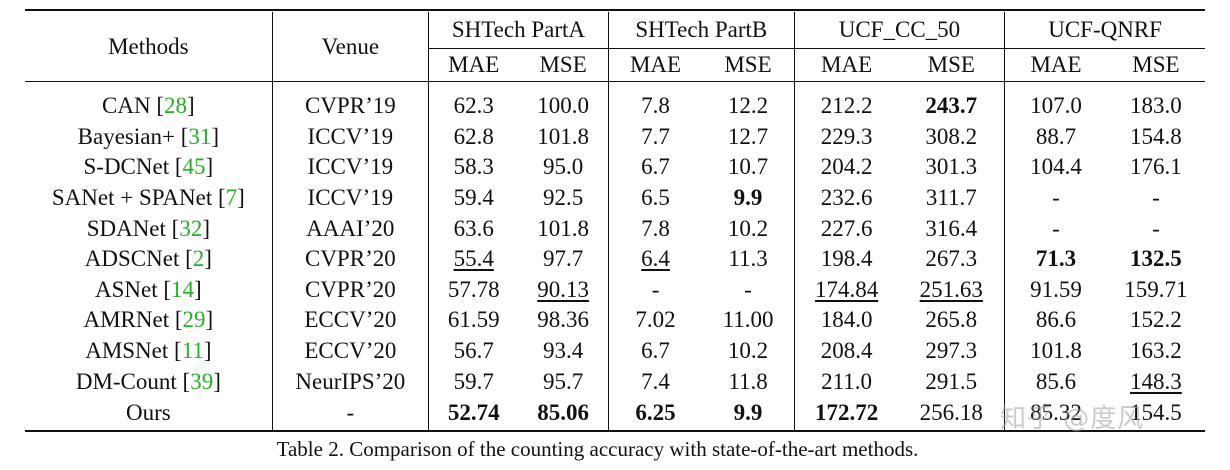  I want to click on value-cell: 92.5, so click(563, 198).